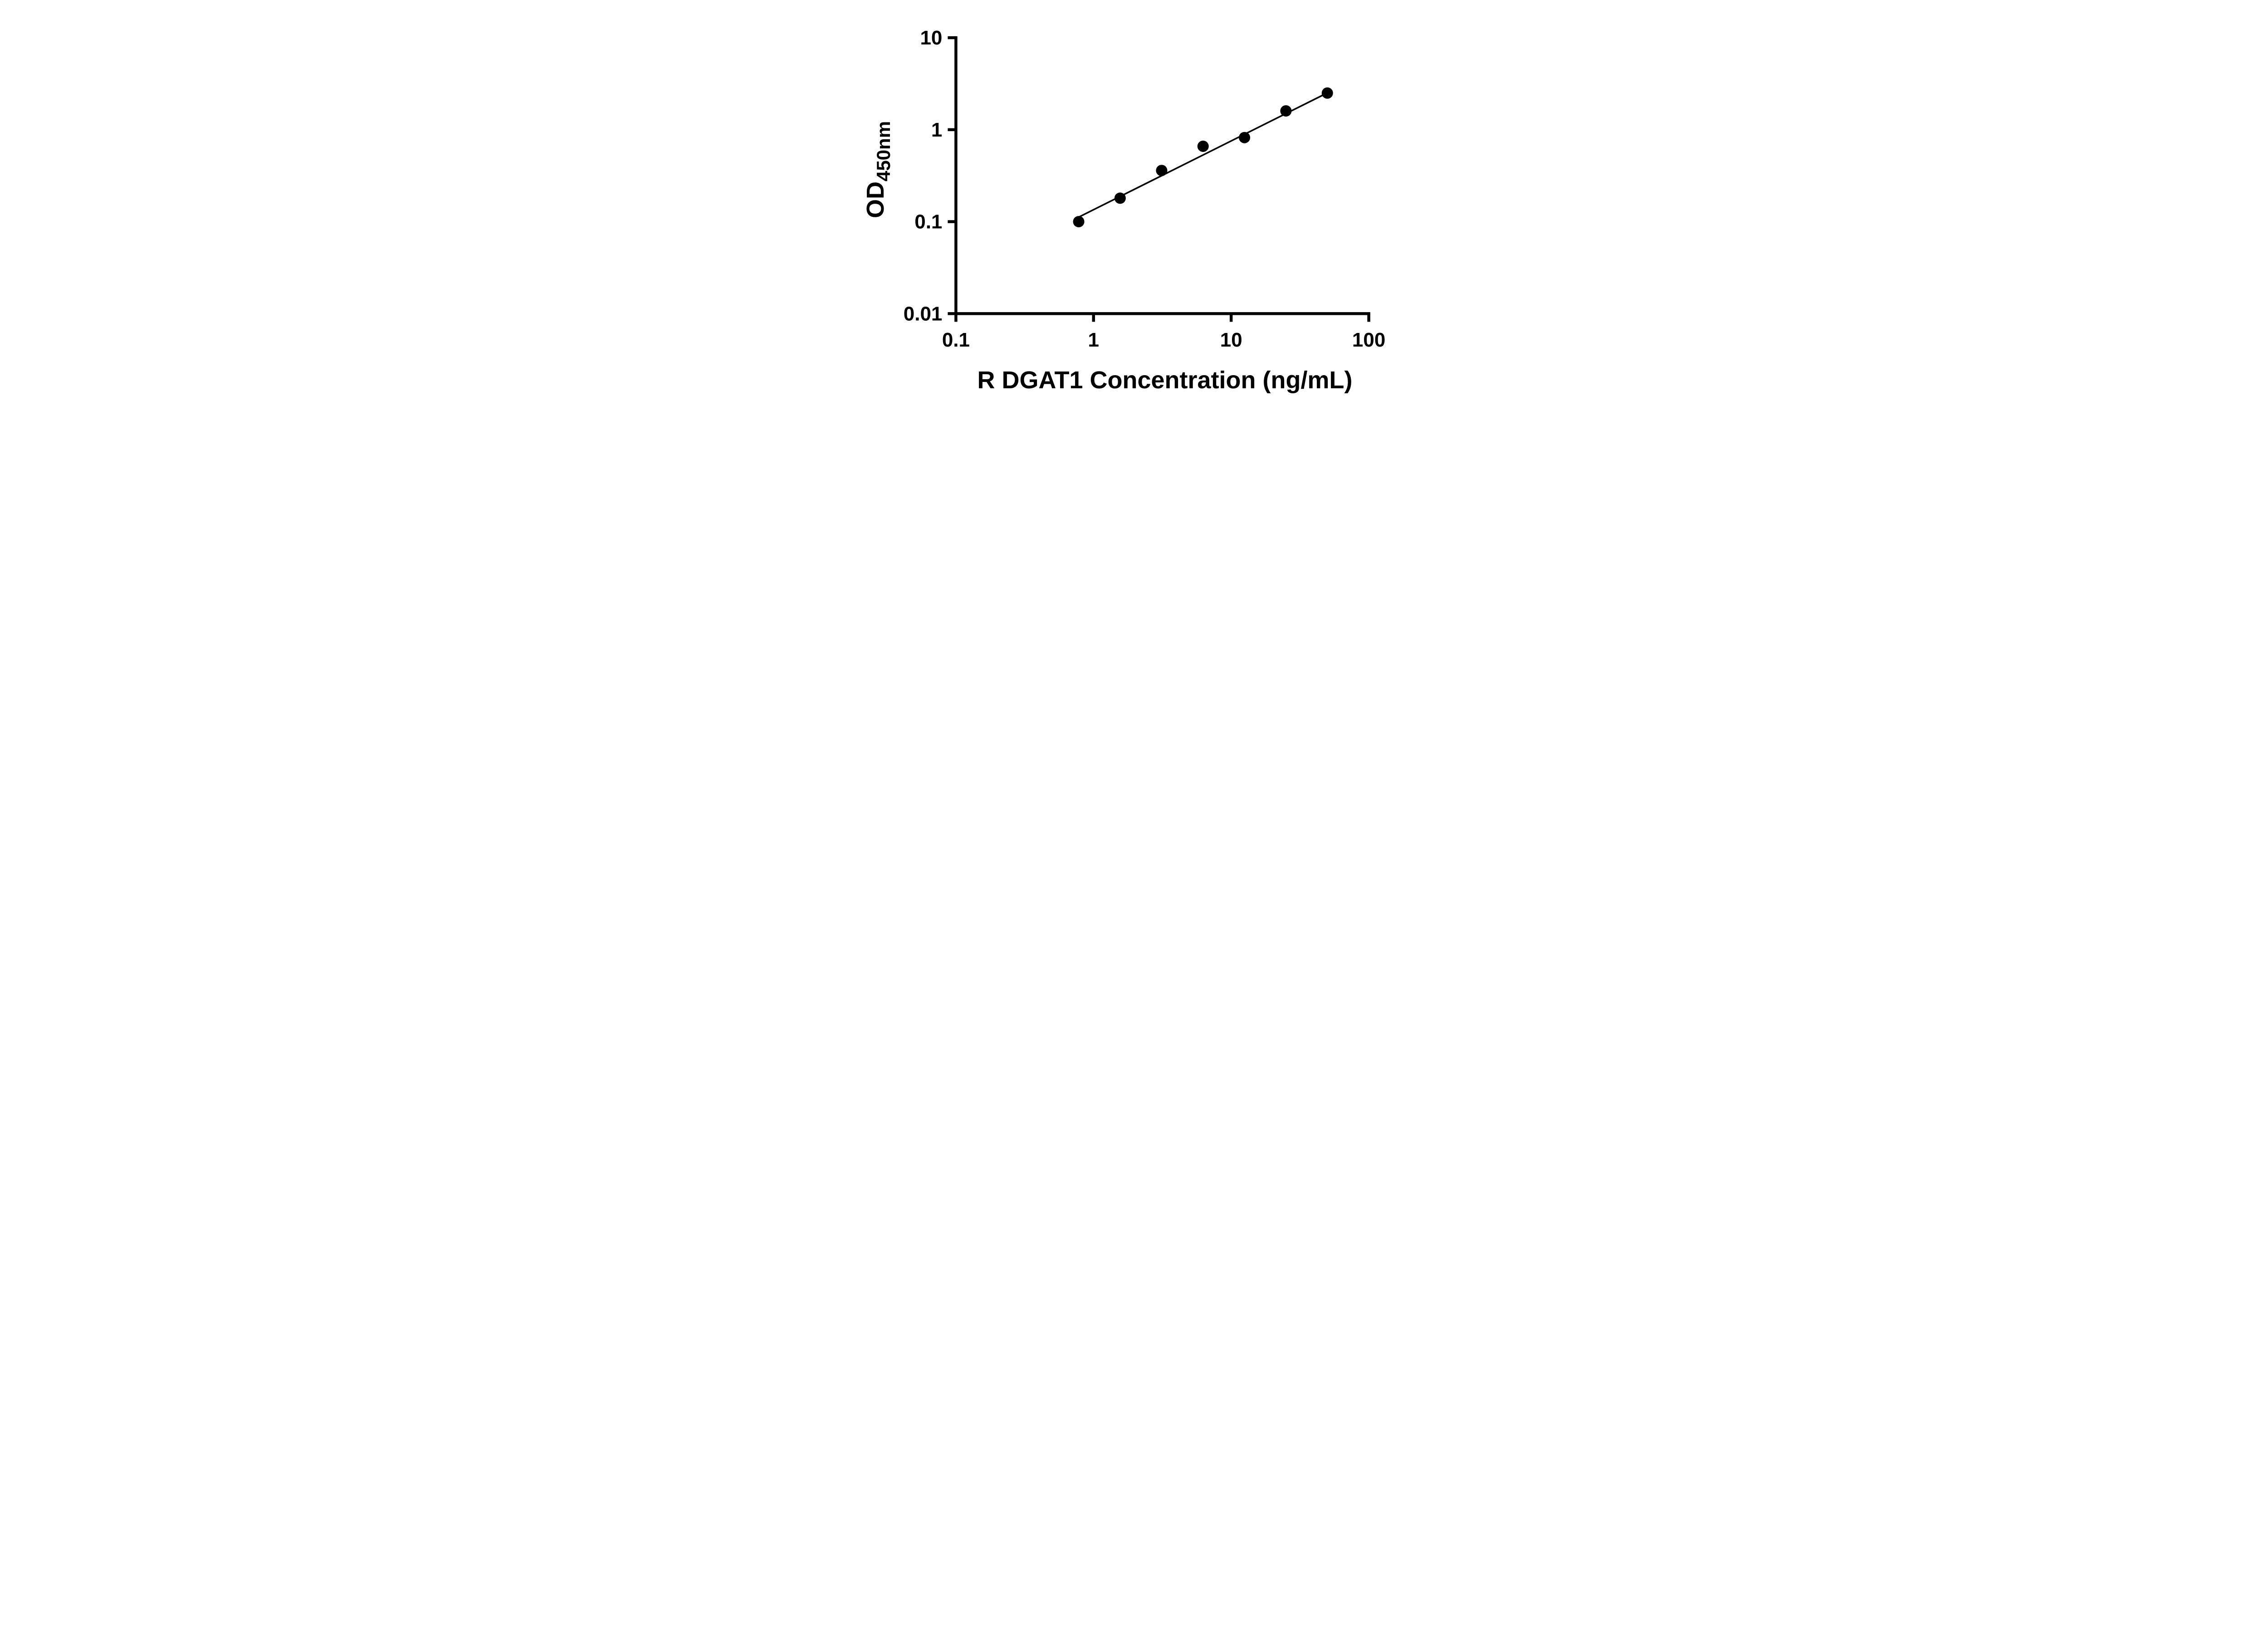  What do you see at coordinates (1368, 340) in the screenshot?
I see `x-tick-label: 100` at bounding box center [1368, 340].